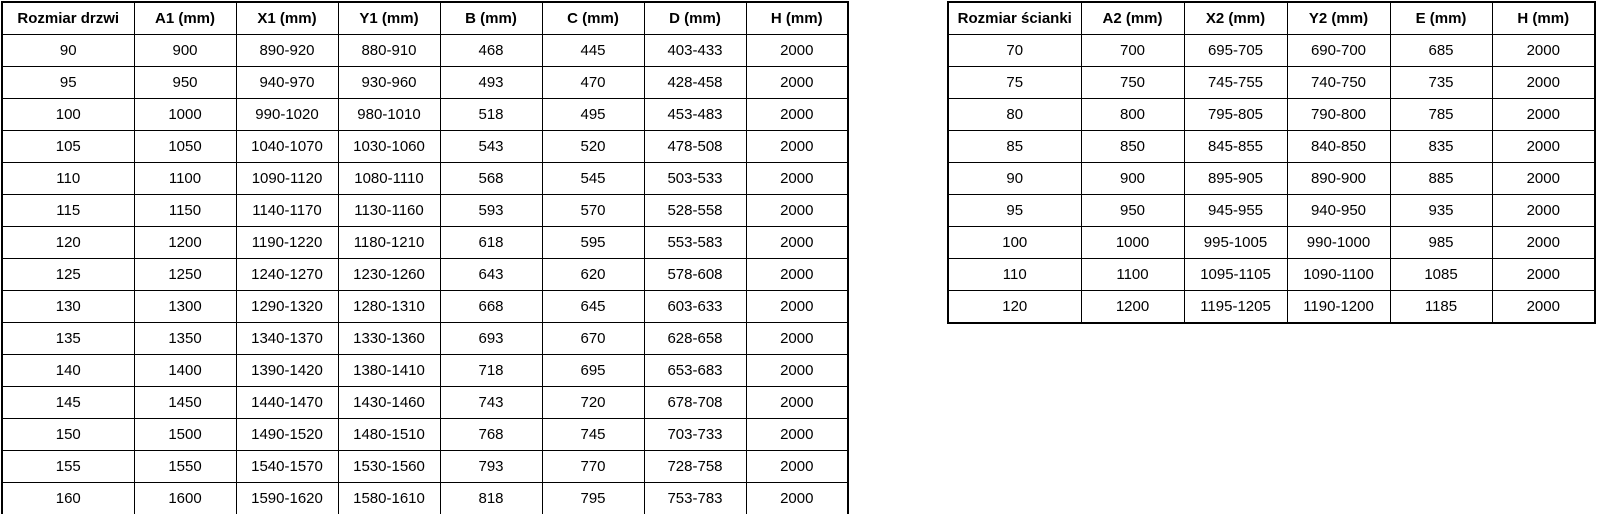 This screenshot has width=1600, height=514. I want to click on table-cell: 990-1000, so click(1338, 242).